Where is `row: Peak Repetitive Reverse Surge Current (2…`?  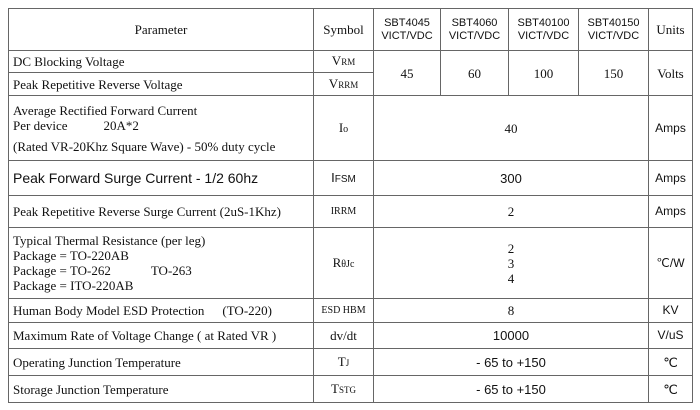 row: Peak Repetitive Reverse Surge Current (2… is located at coordinates (350, 211).